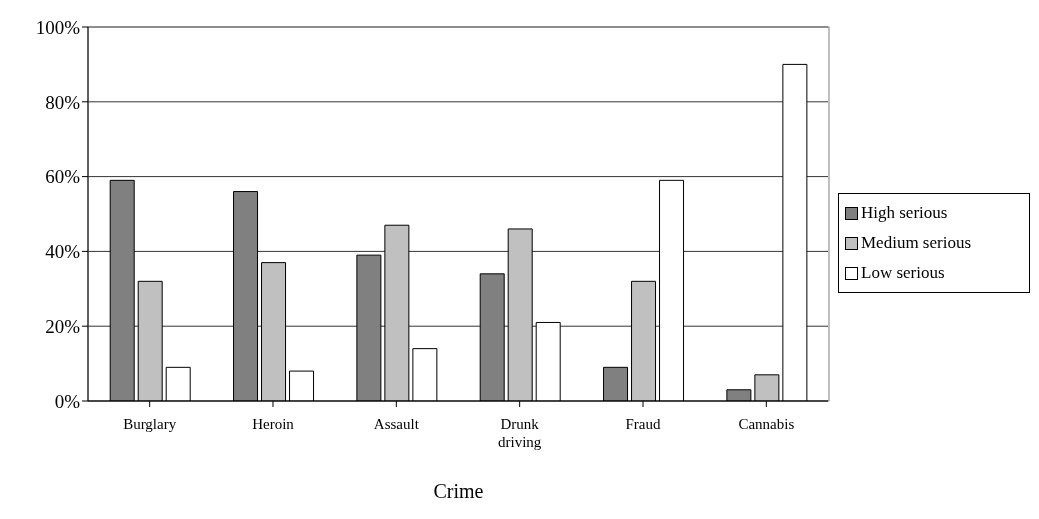  I want to click on x-tick-label: Drunk driving, so click(519, 433).